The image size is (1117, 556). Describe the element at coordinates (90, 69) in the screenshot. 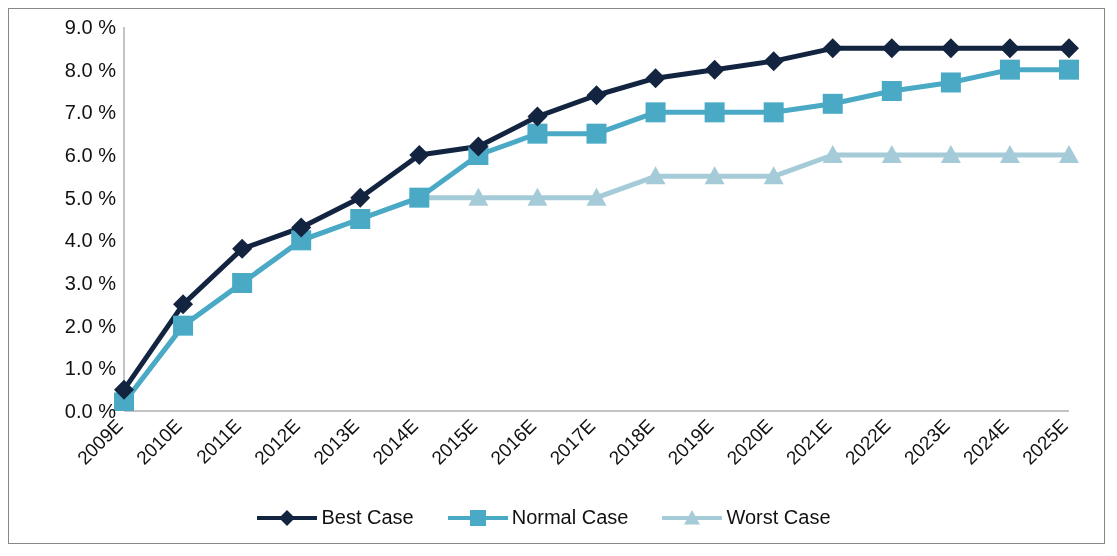

I see `y-tick-label: 8.0 %` at that location.